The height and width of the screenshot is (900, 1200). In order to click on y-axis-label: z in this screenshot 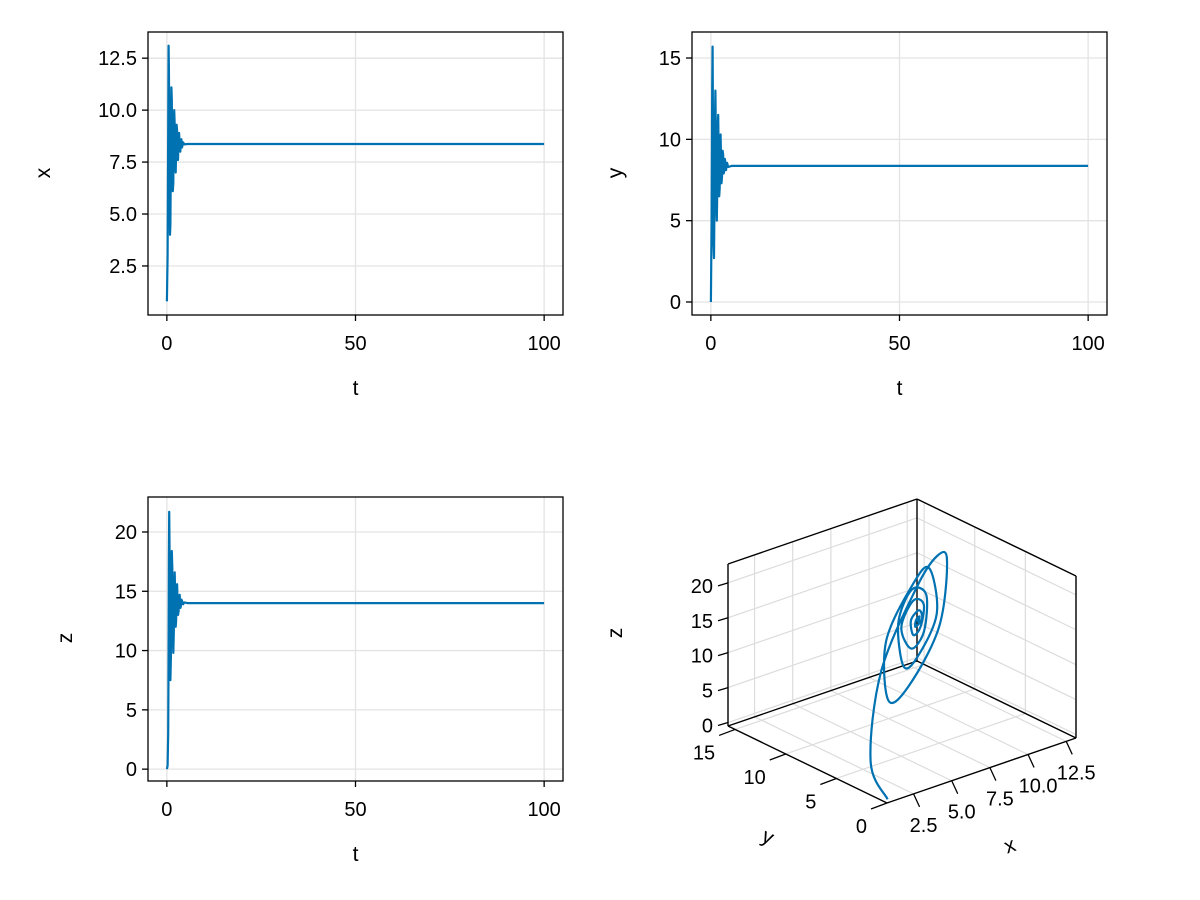, I will do `click(65, 638)`.